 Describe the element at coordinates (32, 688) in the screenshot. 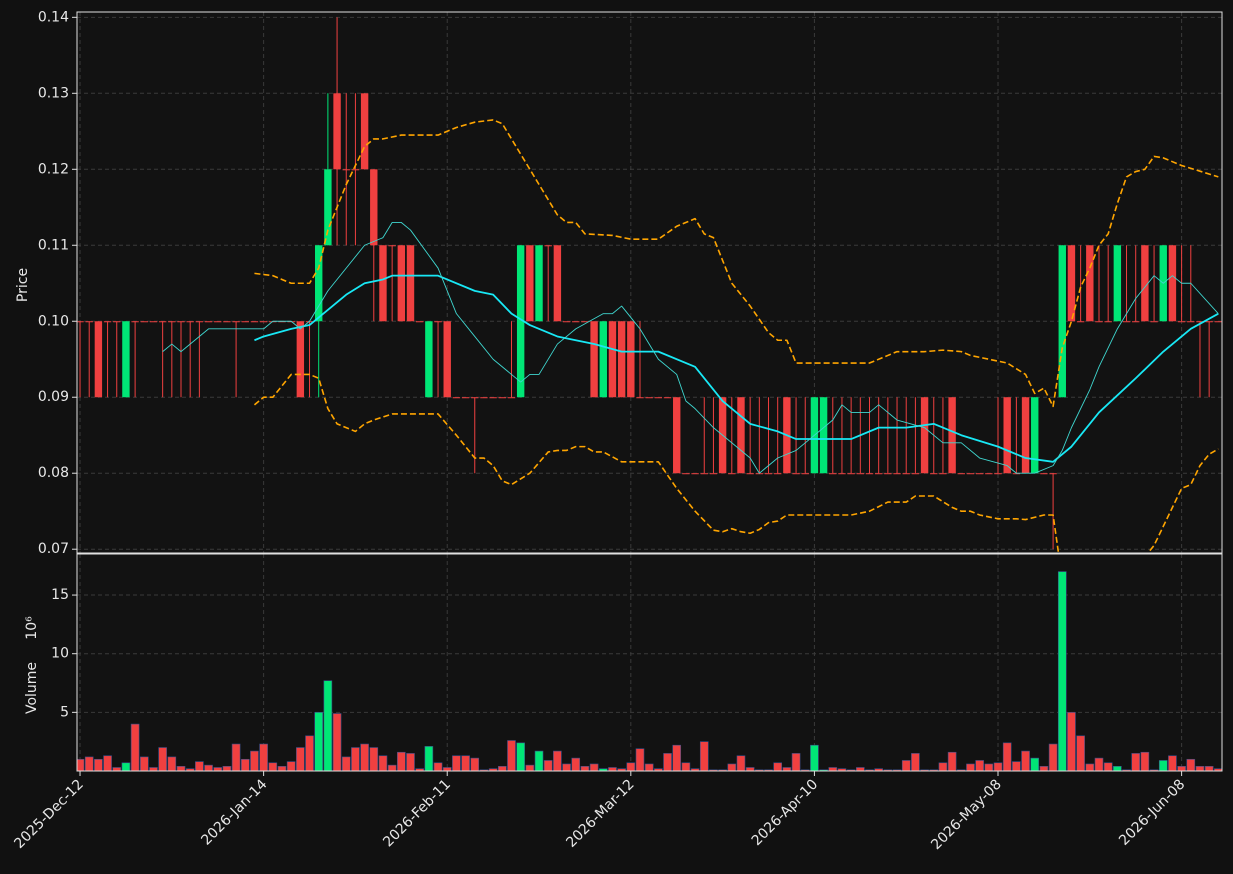

I see `volume-axis-label: Volume` at that location.